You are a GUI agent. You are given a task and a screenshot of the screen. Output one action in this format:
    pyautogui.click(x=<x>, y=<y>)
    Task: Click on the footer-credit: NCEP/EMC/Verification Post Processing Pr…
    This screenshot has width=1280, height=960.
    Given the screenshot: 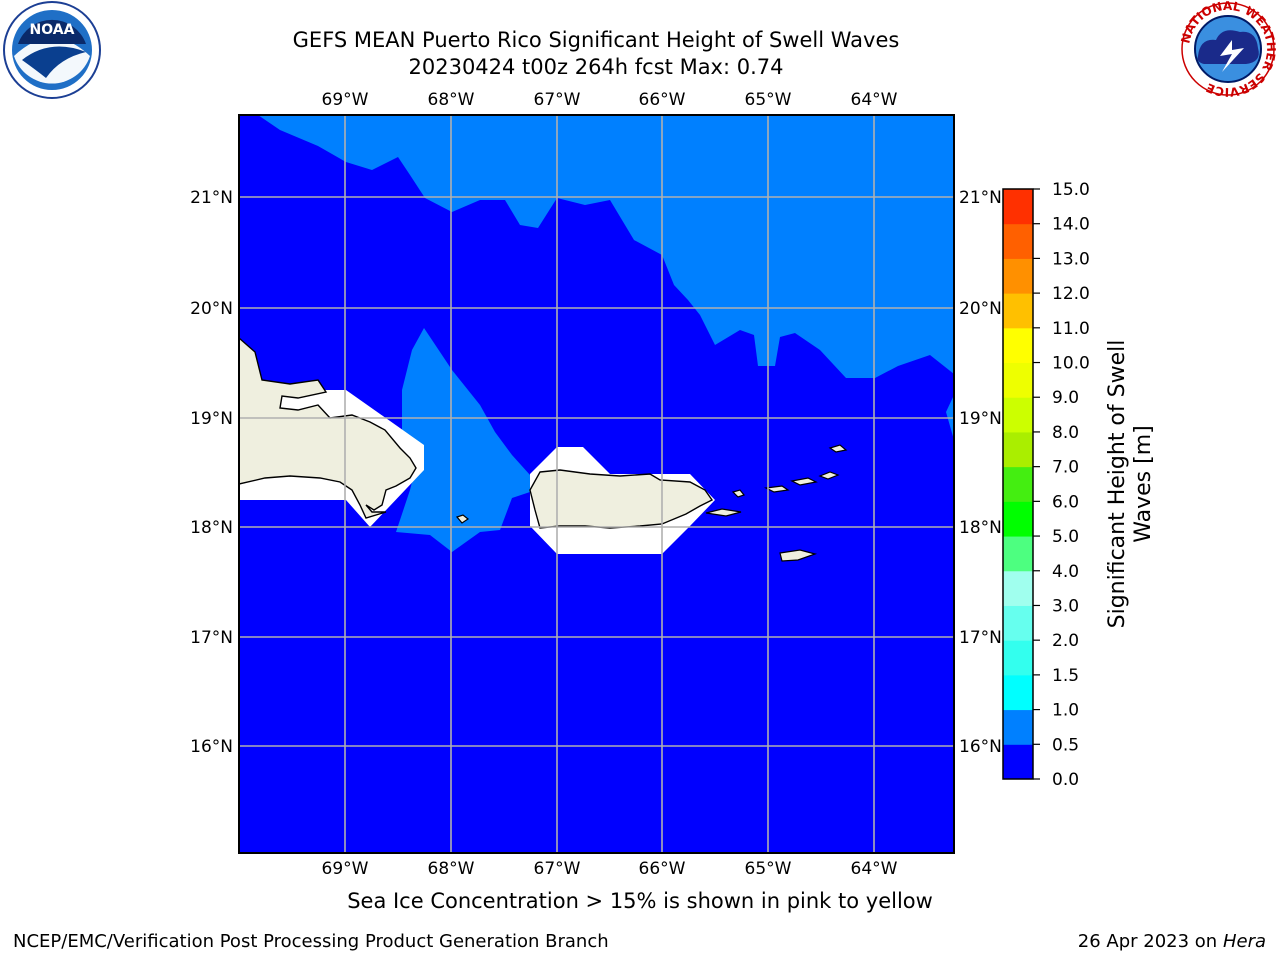 What is the action you would take?
    pyautogui.click(x=311, y=941)
    